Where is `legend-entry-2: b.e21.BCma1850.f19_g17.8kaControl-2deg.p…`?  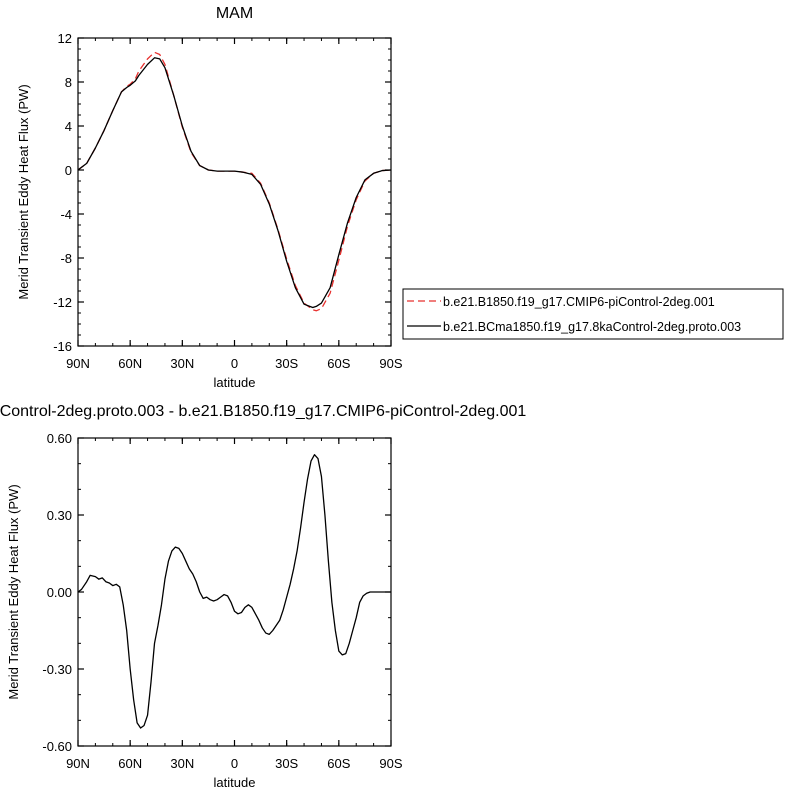
legend-entry-2: b.e21.BCma1850.f19_g17.8kaControl-2deg.p… is located at coordinates (592, 327).